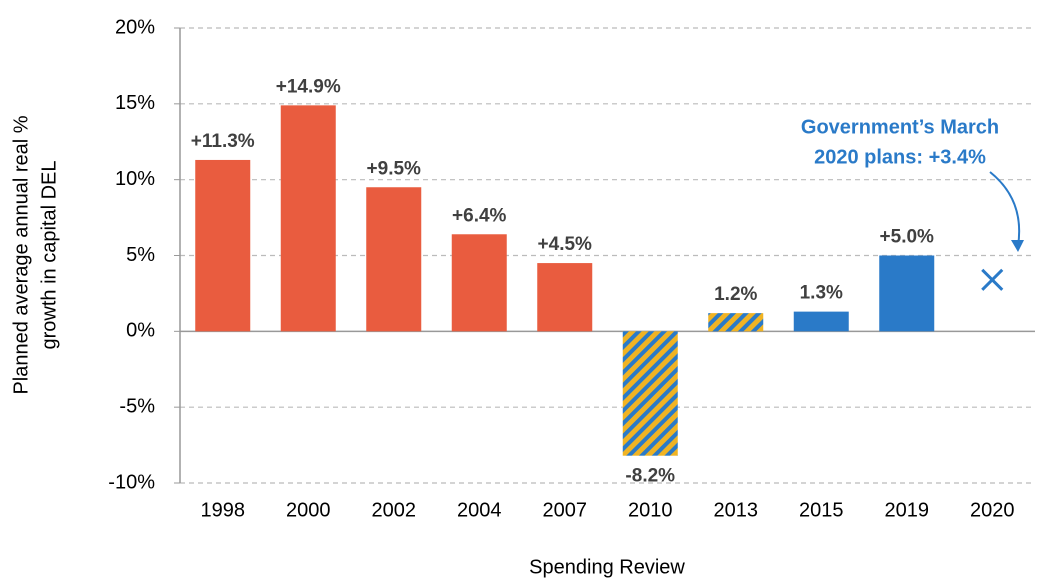 The height and width of the screenshot is (582, 1037). Describe the element at coordinates (308, 86) in the screenshot. I see `value-label: +14.9%` at that location.